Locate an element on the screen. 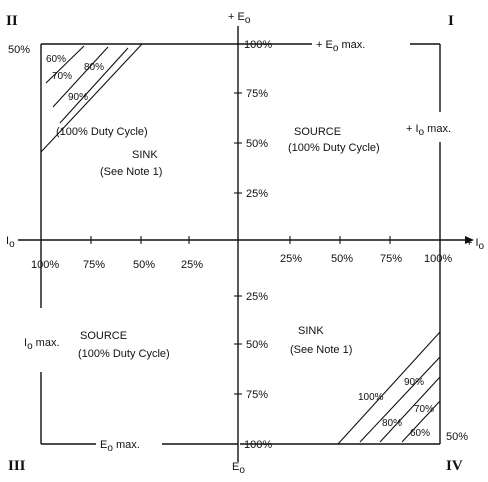  quadrant-ii-label: II is located at coordinates (12, 21).